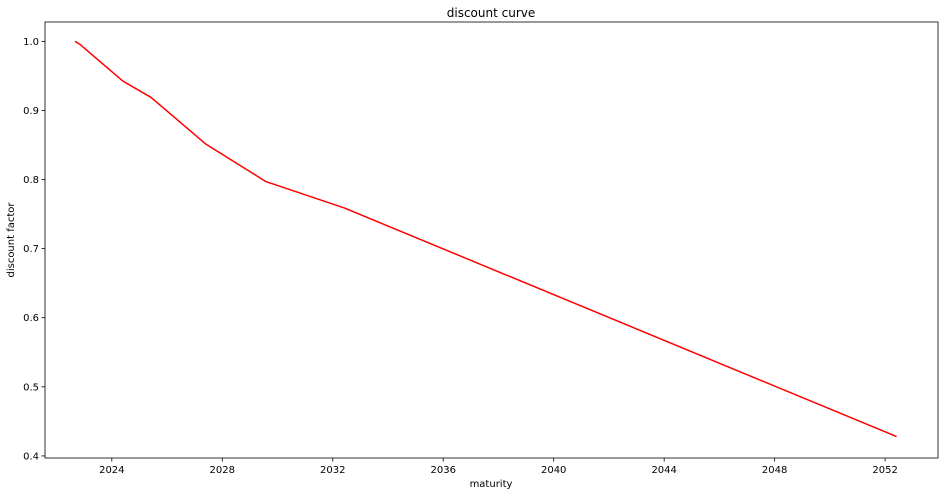 The image size is (944, 496). What do you see at coordinates (31, 249) in the screenshot?
I see `y-tick-label: 0.7` at bounding box center [31, 249].